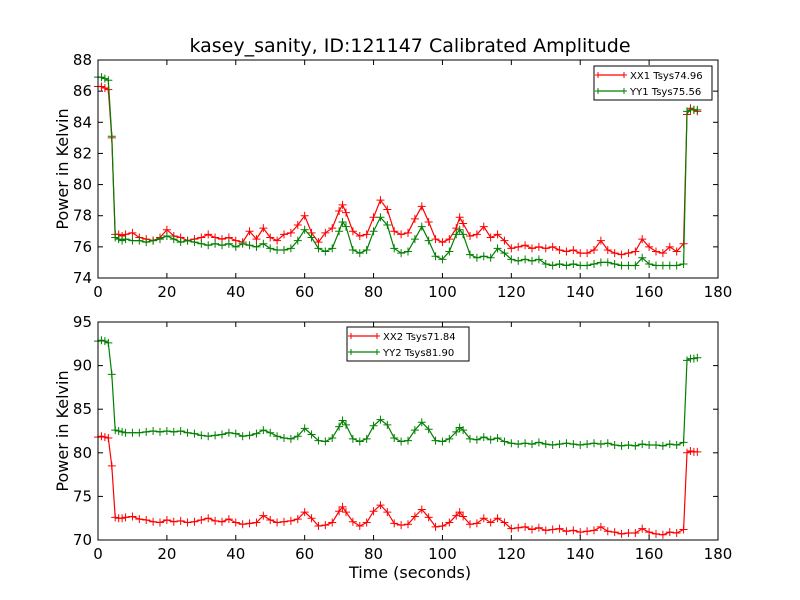 This screenshot has height=600, width=800. Describe the element at coordinates (442, 554) in the screenshot. I see `x-tick-label-bottom: 100` at that location.